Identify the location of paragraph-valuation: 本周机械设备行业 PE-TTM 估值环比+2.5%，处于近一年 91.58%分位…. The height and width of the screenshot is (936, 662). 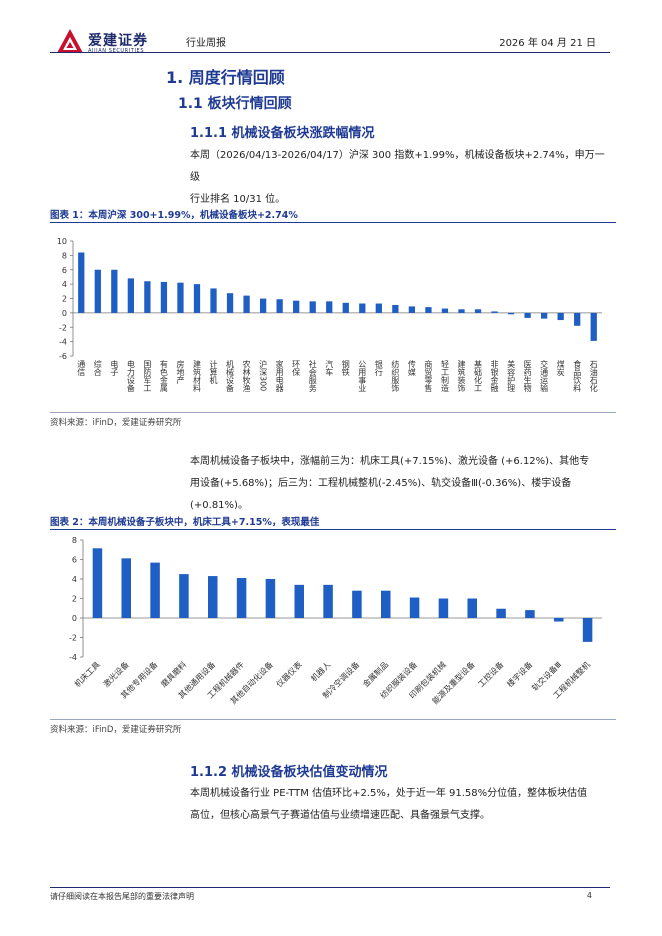
(400, 805).